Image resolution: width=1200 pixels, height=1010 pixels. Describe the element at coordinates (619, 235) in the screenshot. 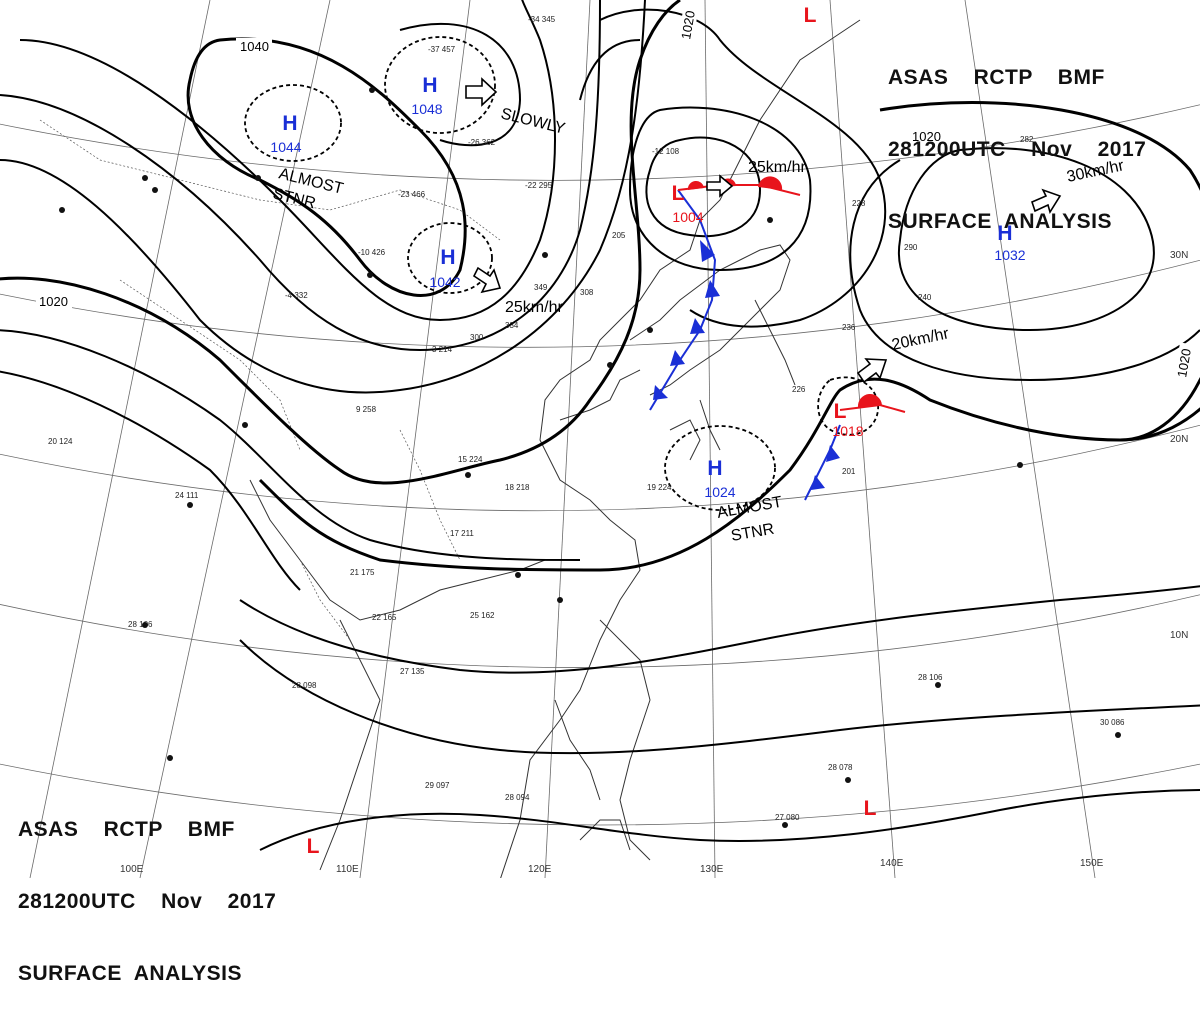

I see `svg-text: 205` at that location.